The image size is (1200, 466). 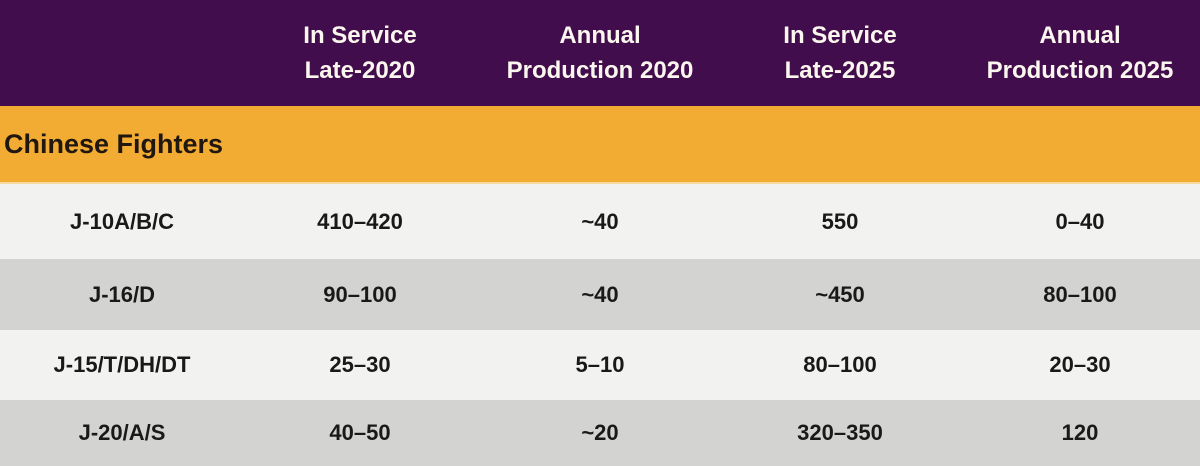 What do you see at coordinates (1080, 364) in the screenshot?
I see `cell-annual-production-2025: 20–30` at bounding box center [1080, 364].